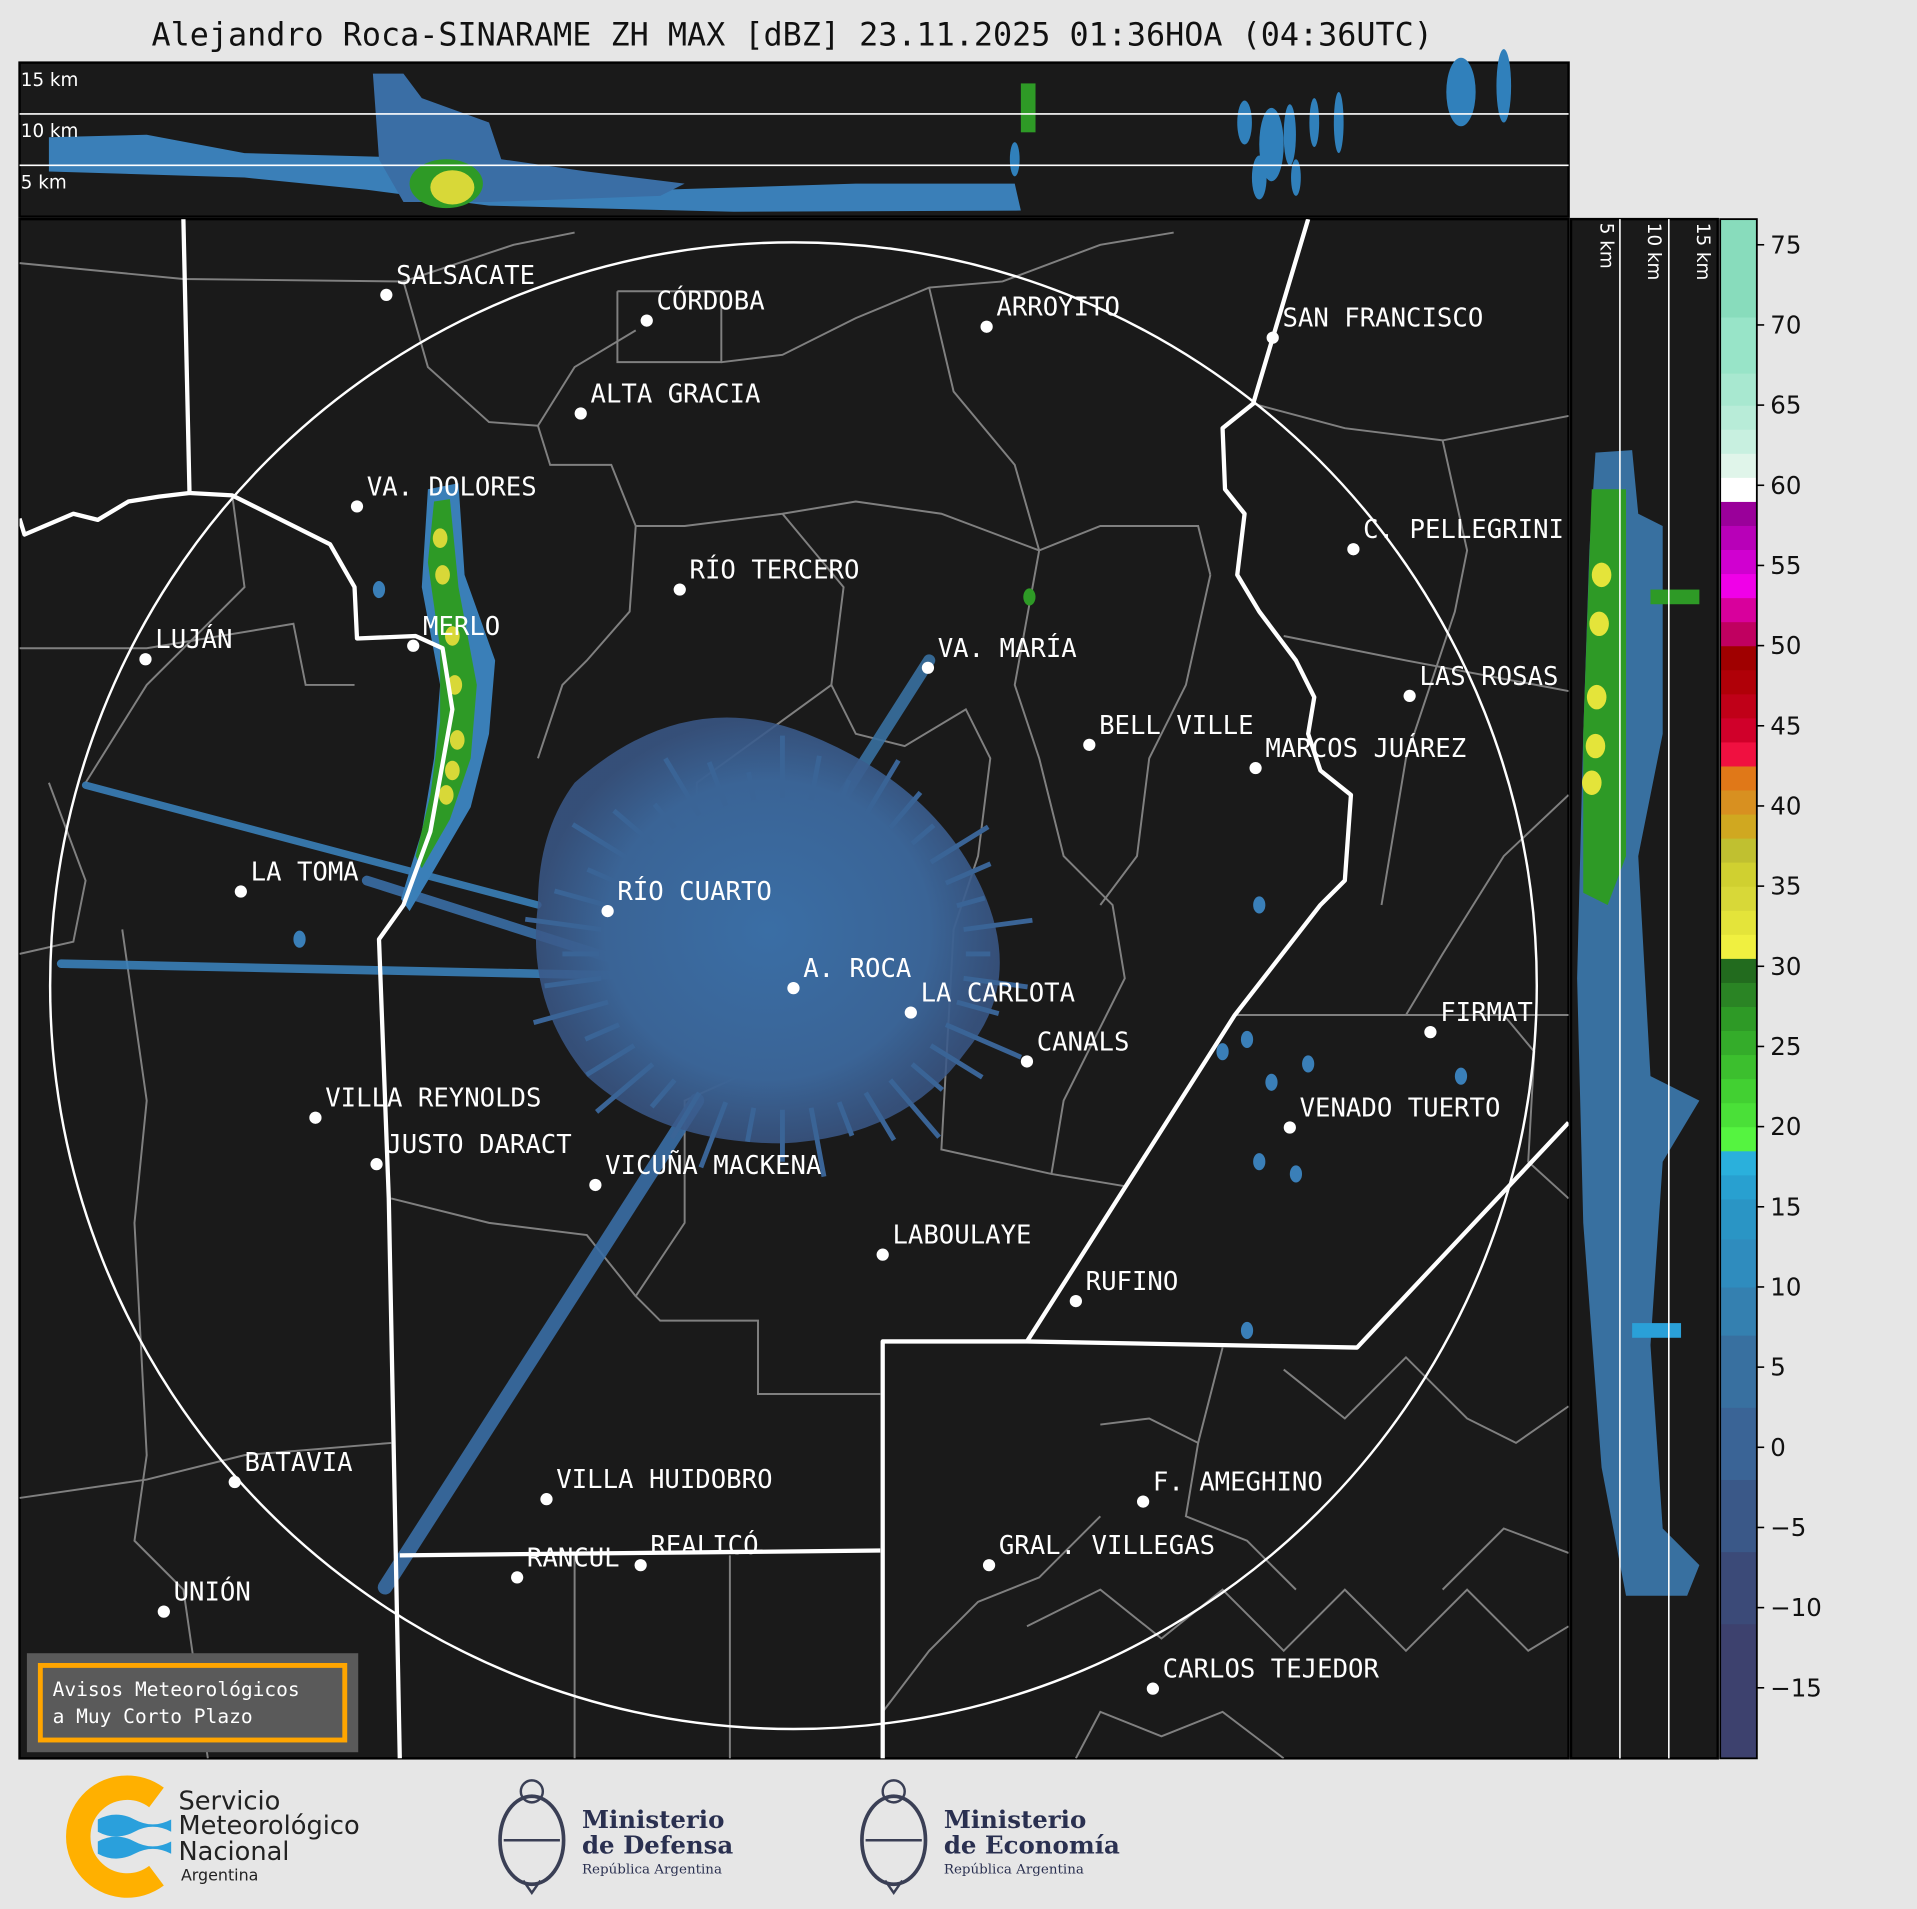  Describe the element at coordinates (1488, 677) in the screenshot. I see `city-label: LAS ROSAS` at that location.